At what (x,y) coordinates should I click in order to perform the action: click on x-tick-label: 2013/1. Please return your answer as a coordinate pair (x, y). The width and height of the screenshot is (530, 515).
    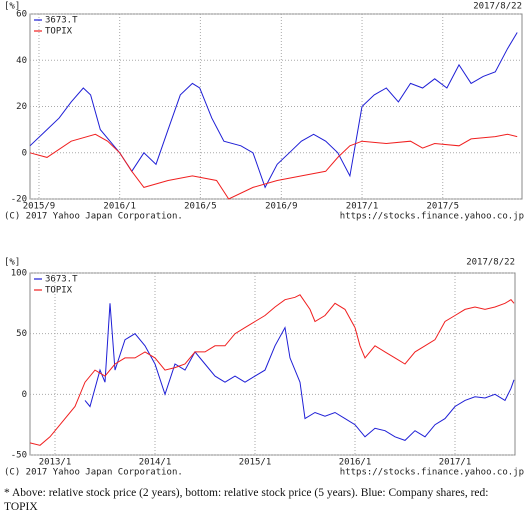
    Looking at the image, I should click on (55, 463).